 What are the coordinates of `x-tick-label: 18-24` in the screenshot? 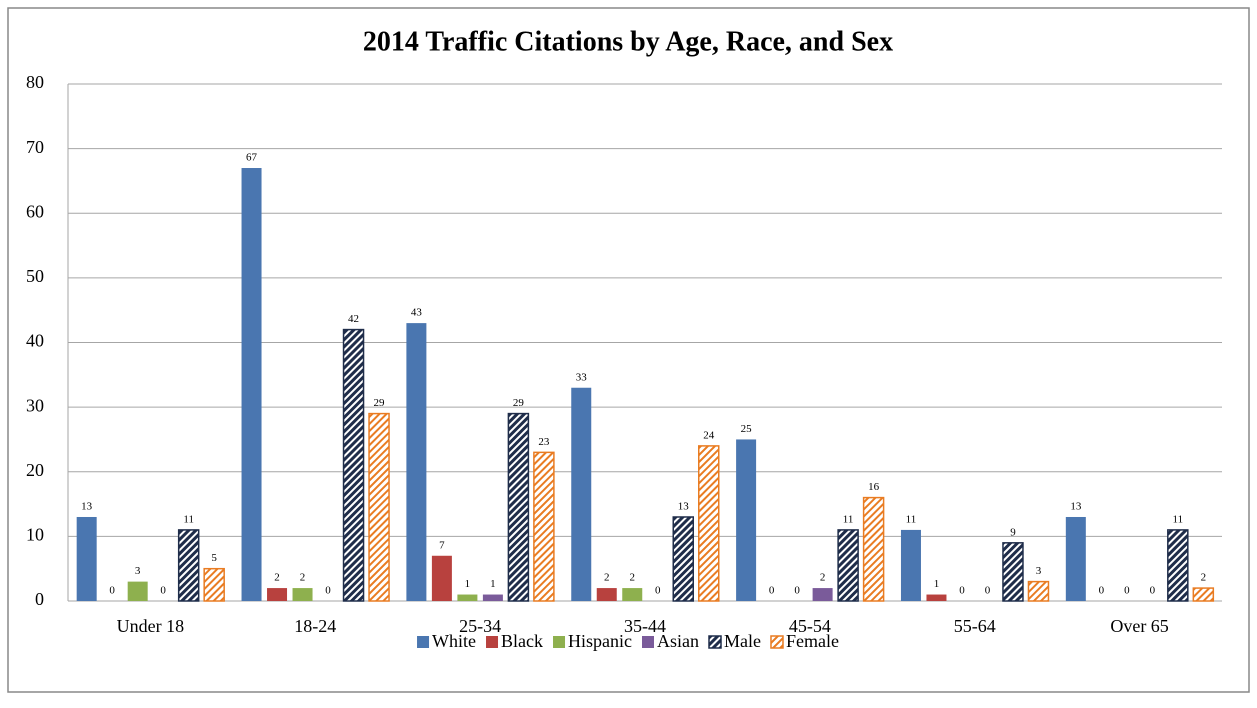 It's located at (315, 626).